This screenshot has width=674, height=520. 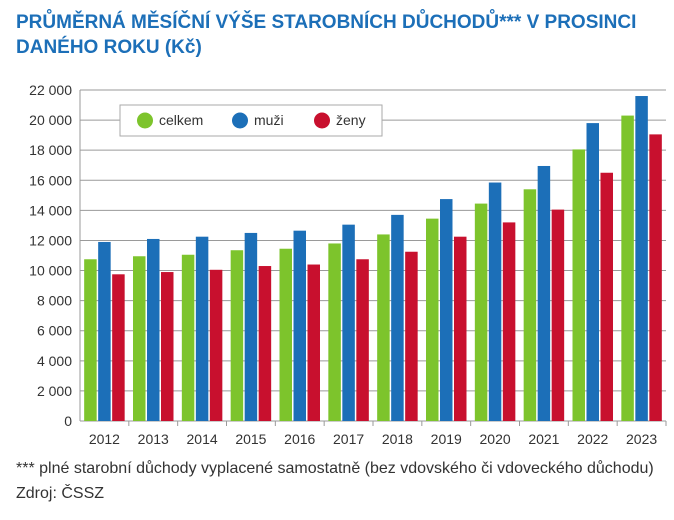 What do you see at coordinates (50, 150) in the screenshot?
I see `y-tick-label: 18 000` at bounding box center [50, 150].